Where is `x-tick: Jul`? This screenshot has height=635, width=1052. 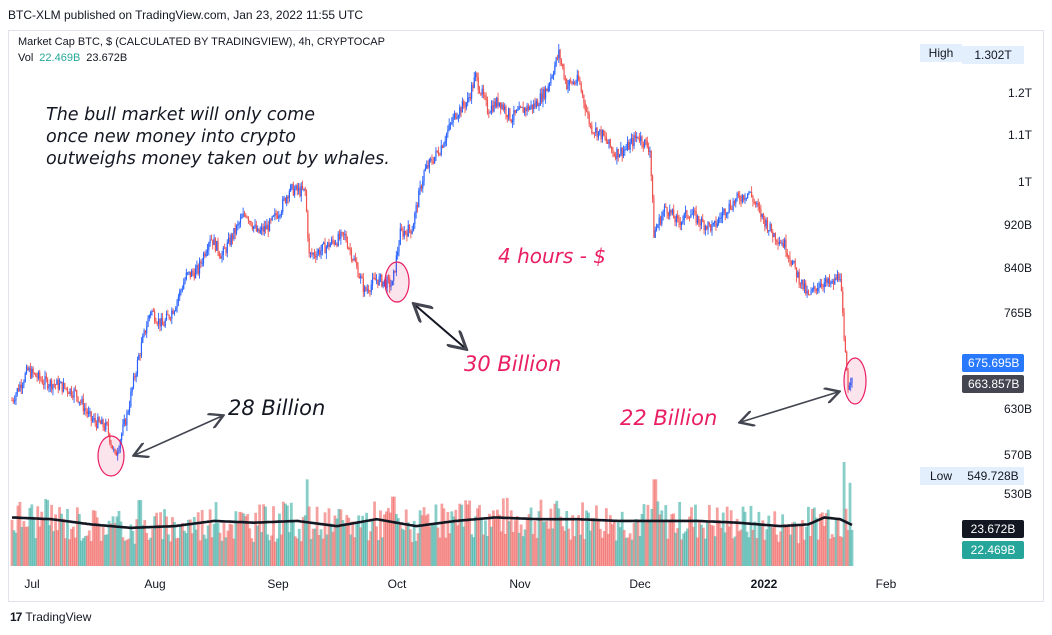 x-tick: Jul is located at coordinates (32, 584).